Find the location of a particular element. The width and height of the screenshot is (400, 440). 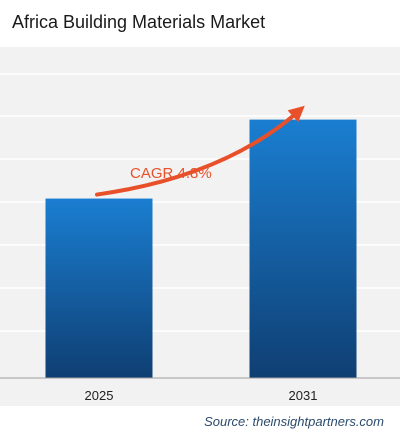

cagr-label: CAGR 4.8% is located at coordinates (171, 173).